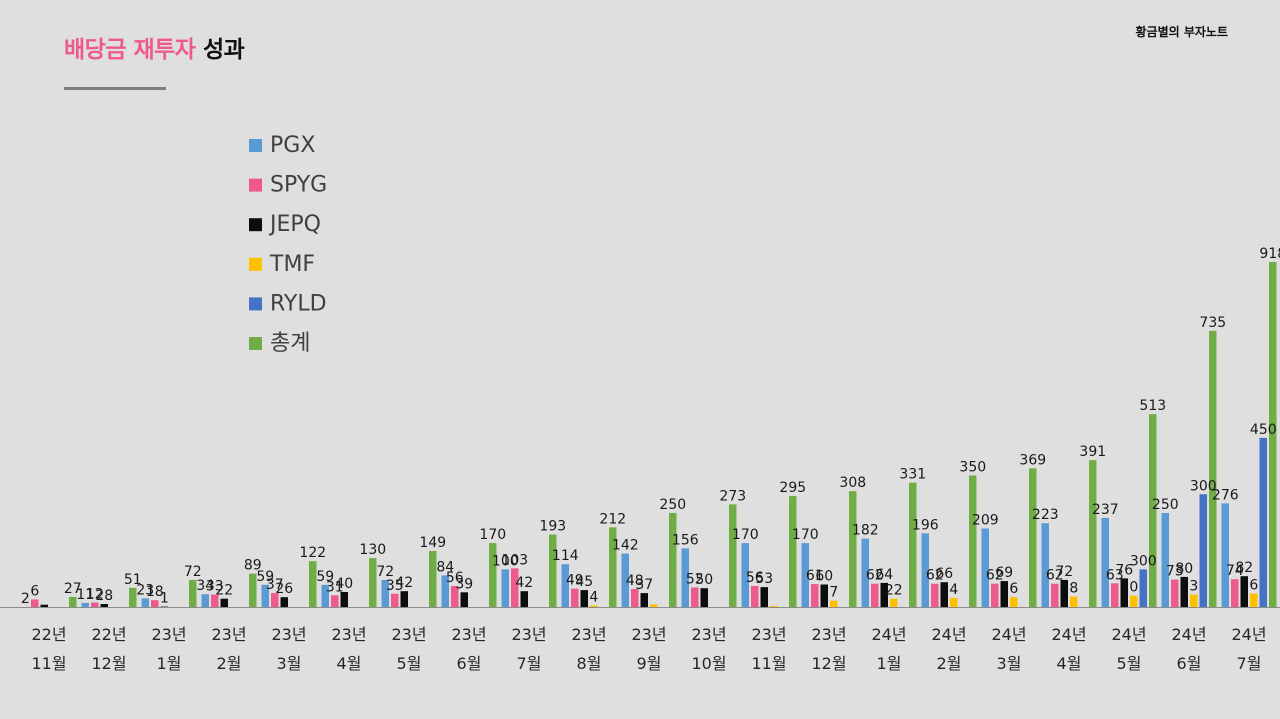 The height and width of the screenshot is (719, 1280). Describe the element at coordinates (298, 303) in the screenshot. I see `legend-label-RYLD: RYLD` at that location.